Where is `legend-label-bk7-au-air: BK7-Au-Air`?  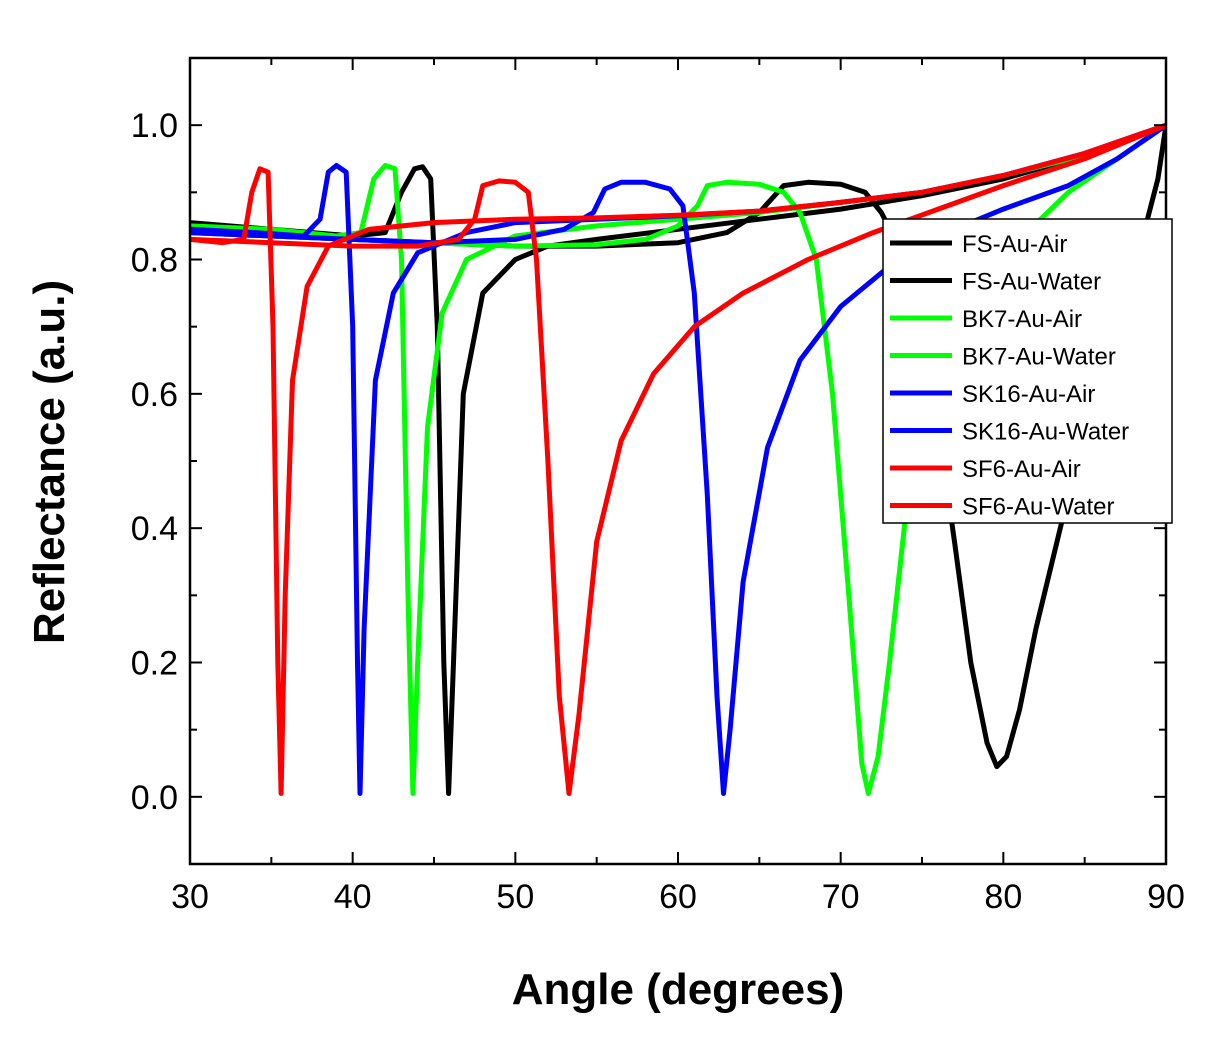 legend-label-bk7-au-air: BK7-Au-Air is located at coordinates (1022, 319).